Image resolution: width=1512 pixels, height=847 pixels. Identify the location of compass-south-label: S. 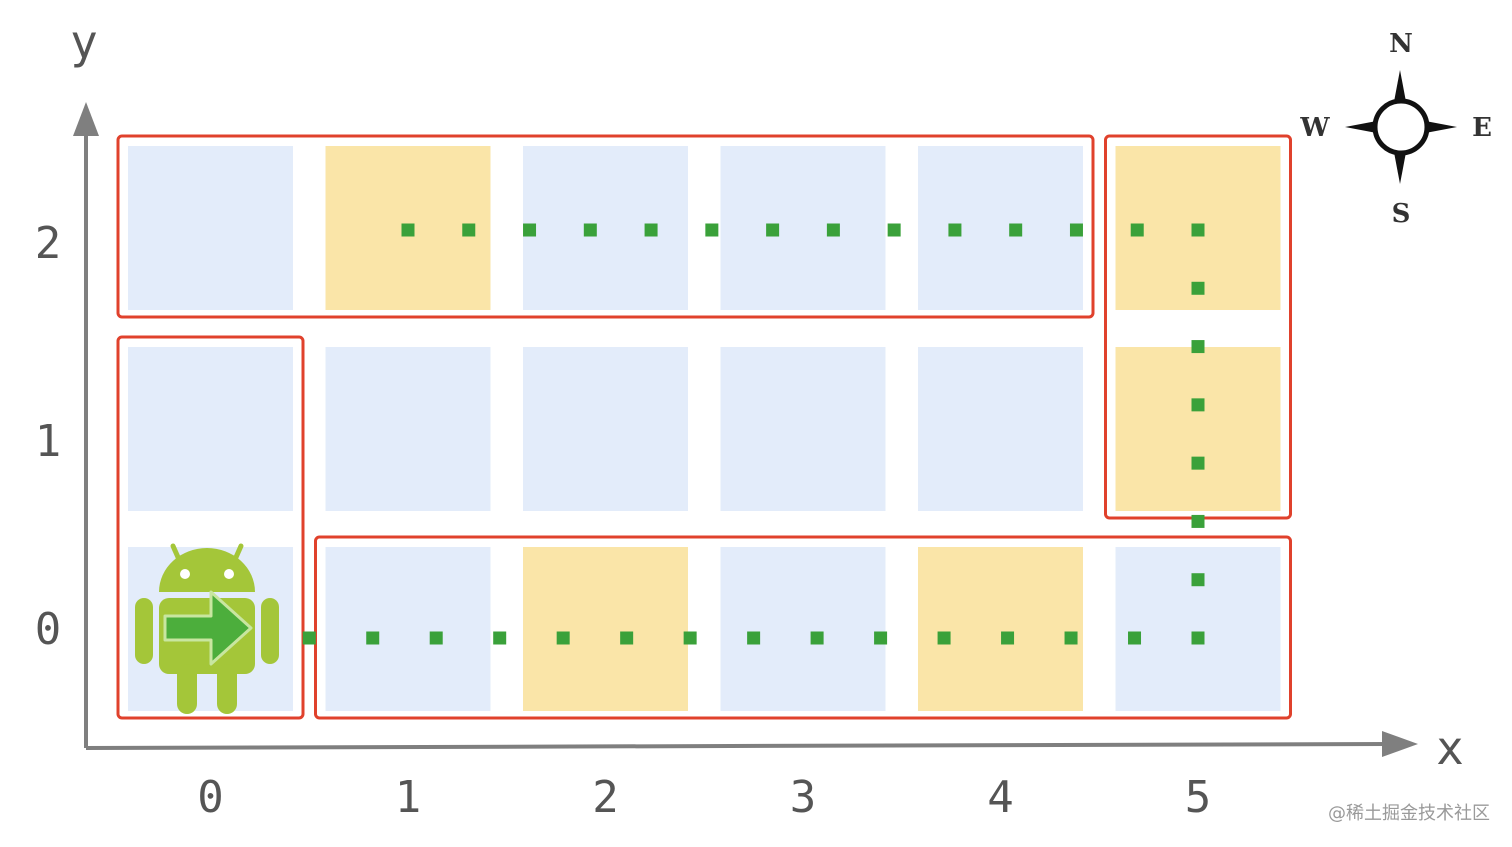
(1401, 214).